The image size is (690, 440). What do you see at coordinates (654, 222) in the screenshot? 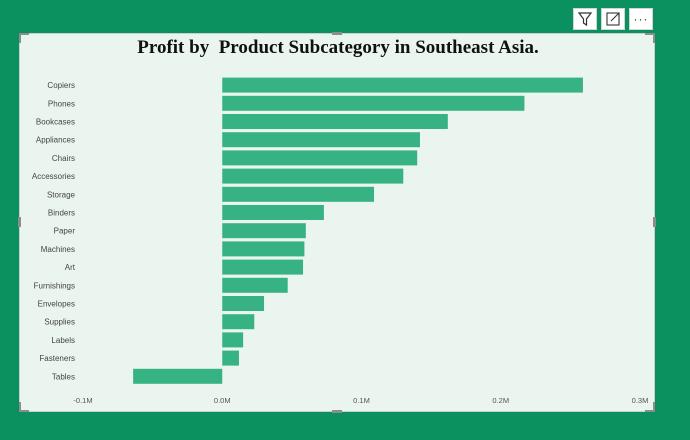
I see `resize-handle-right` at bounding box center [654, 222].